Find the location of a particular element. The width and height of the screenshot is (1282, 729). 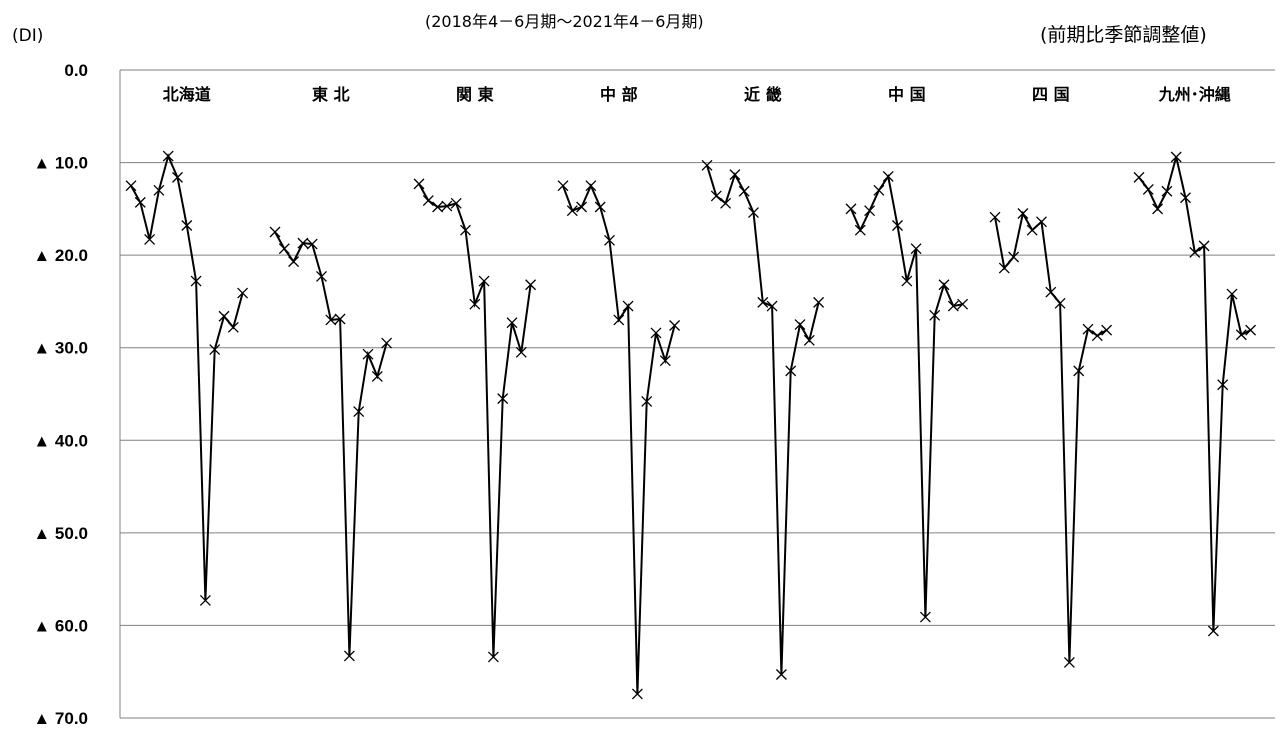

y-tick-label: ▲ 40.0 is located at coordinates (60, 440).